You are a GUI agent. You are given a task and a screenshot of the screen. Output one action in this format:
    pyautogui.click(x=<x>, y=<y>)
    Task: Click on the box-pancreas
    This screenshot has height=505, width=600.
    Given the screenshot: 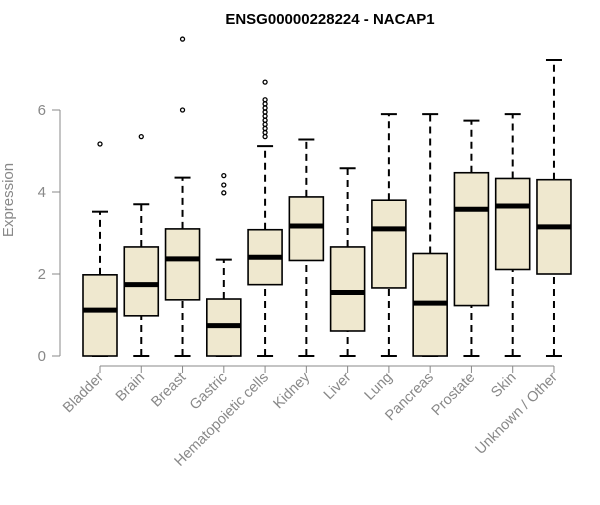 What is the action you would take?
    pyautogui.click(x=430, y=235)
    